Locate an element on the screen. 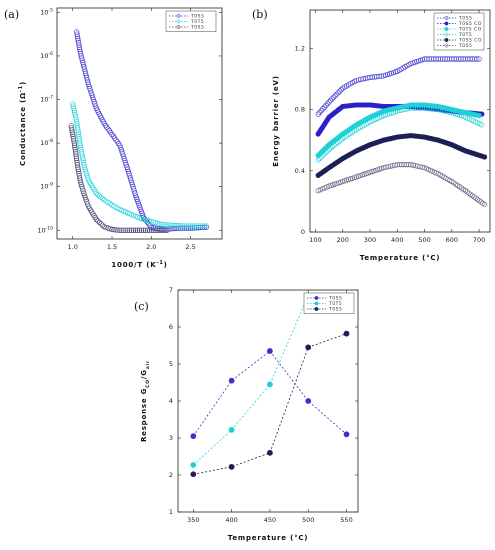 The image size is (495, 550). x-tick-label: 500 is located at coordinates (308, 520).